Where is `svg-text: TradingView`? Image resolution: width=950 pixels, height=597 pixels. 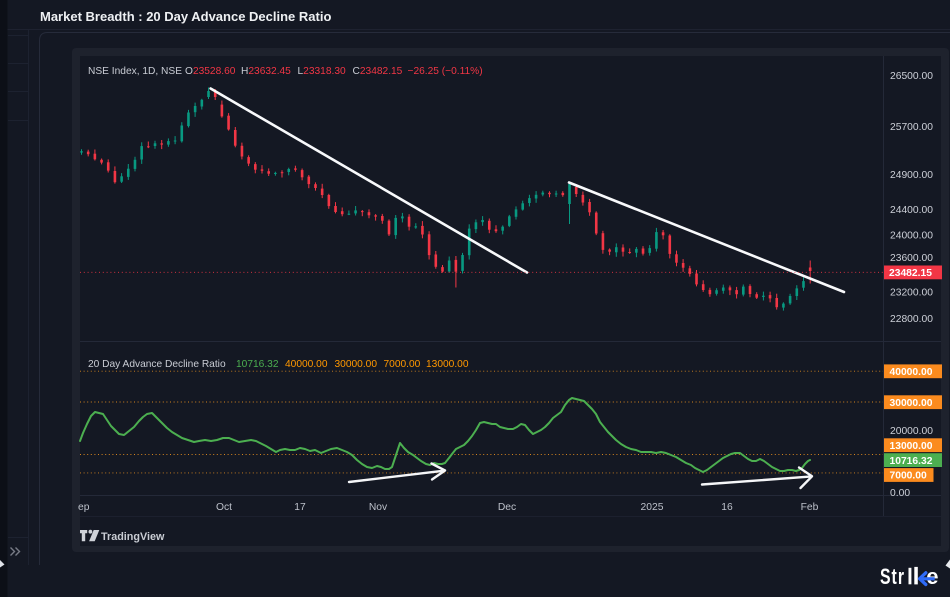 svg-text: TradingView is located at coordinates (133, 537).